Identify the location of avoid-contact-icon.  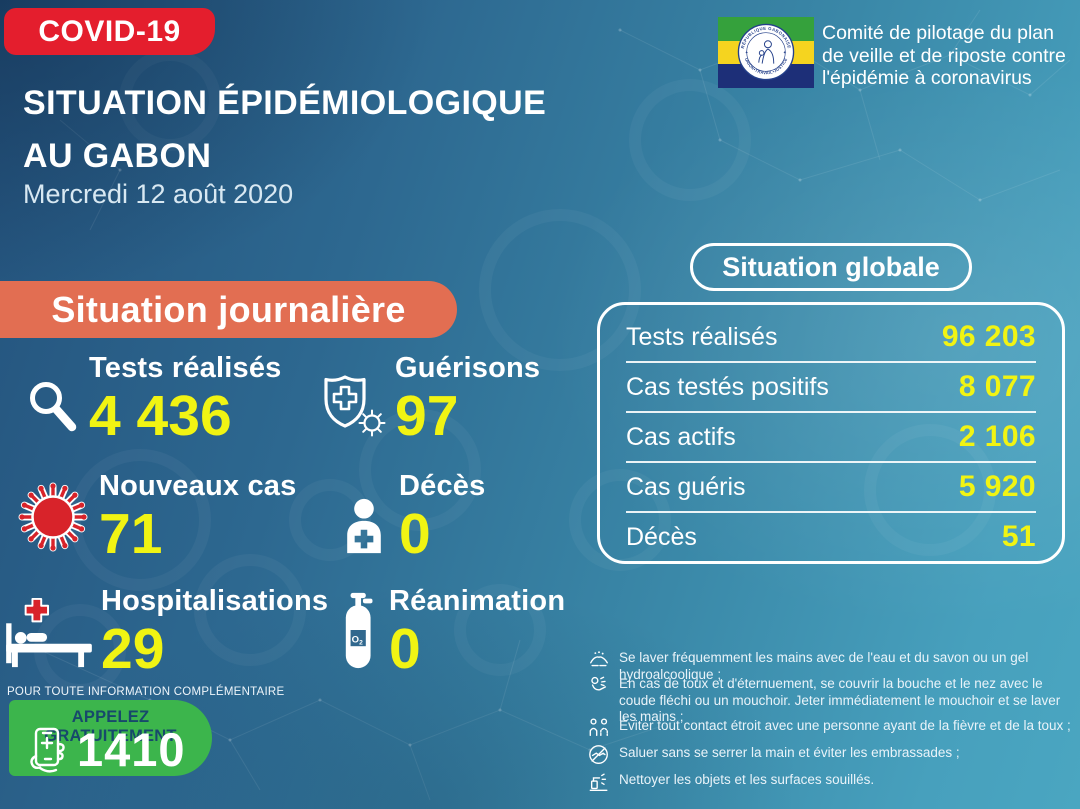
(598, 727).